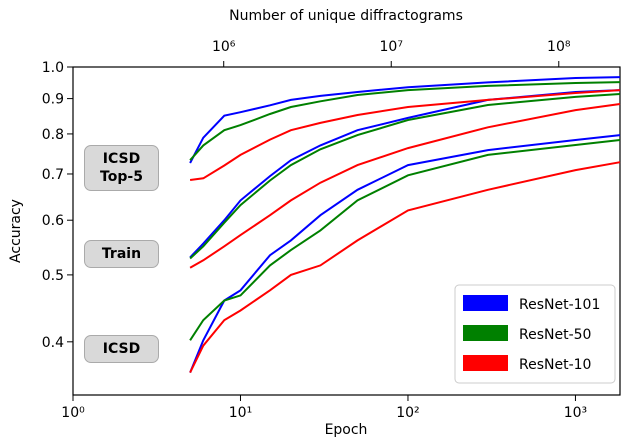 This screenshot has height=441, width=621. What do you see at coordinates (53, 175) in the screenshot?
I see `y-tick-label: 0.7` at bounding box center [53, 175].